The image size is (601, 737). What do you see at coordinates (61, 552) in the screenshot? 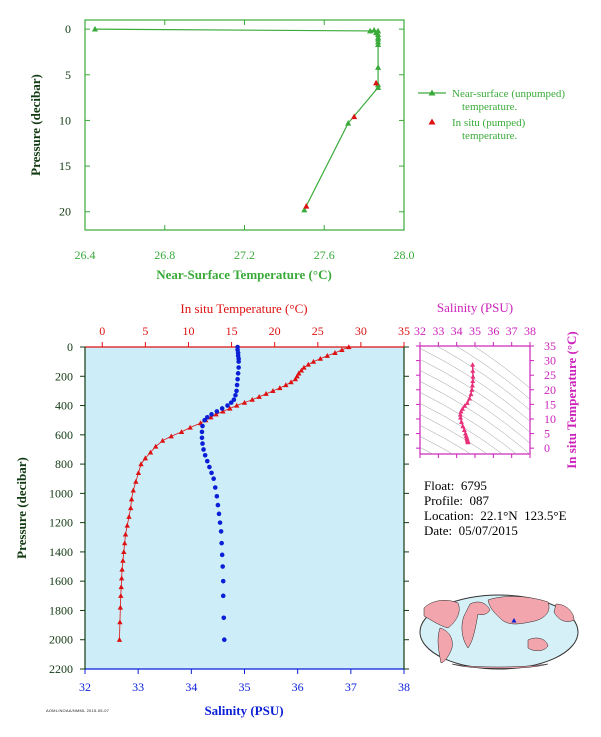
I see `pressure-tick-label: 1400` at bounding box center [61, 552].